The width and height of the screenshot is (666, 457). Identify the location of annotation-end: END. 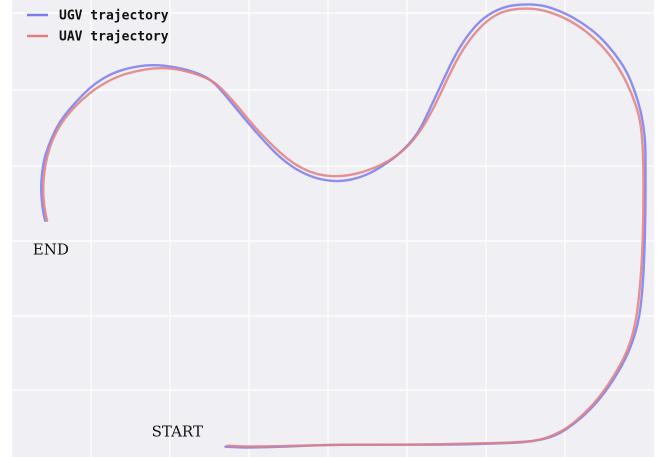
(51, 250).